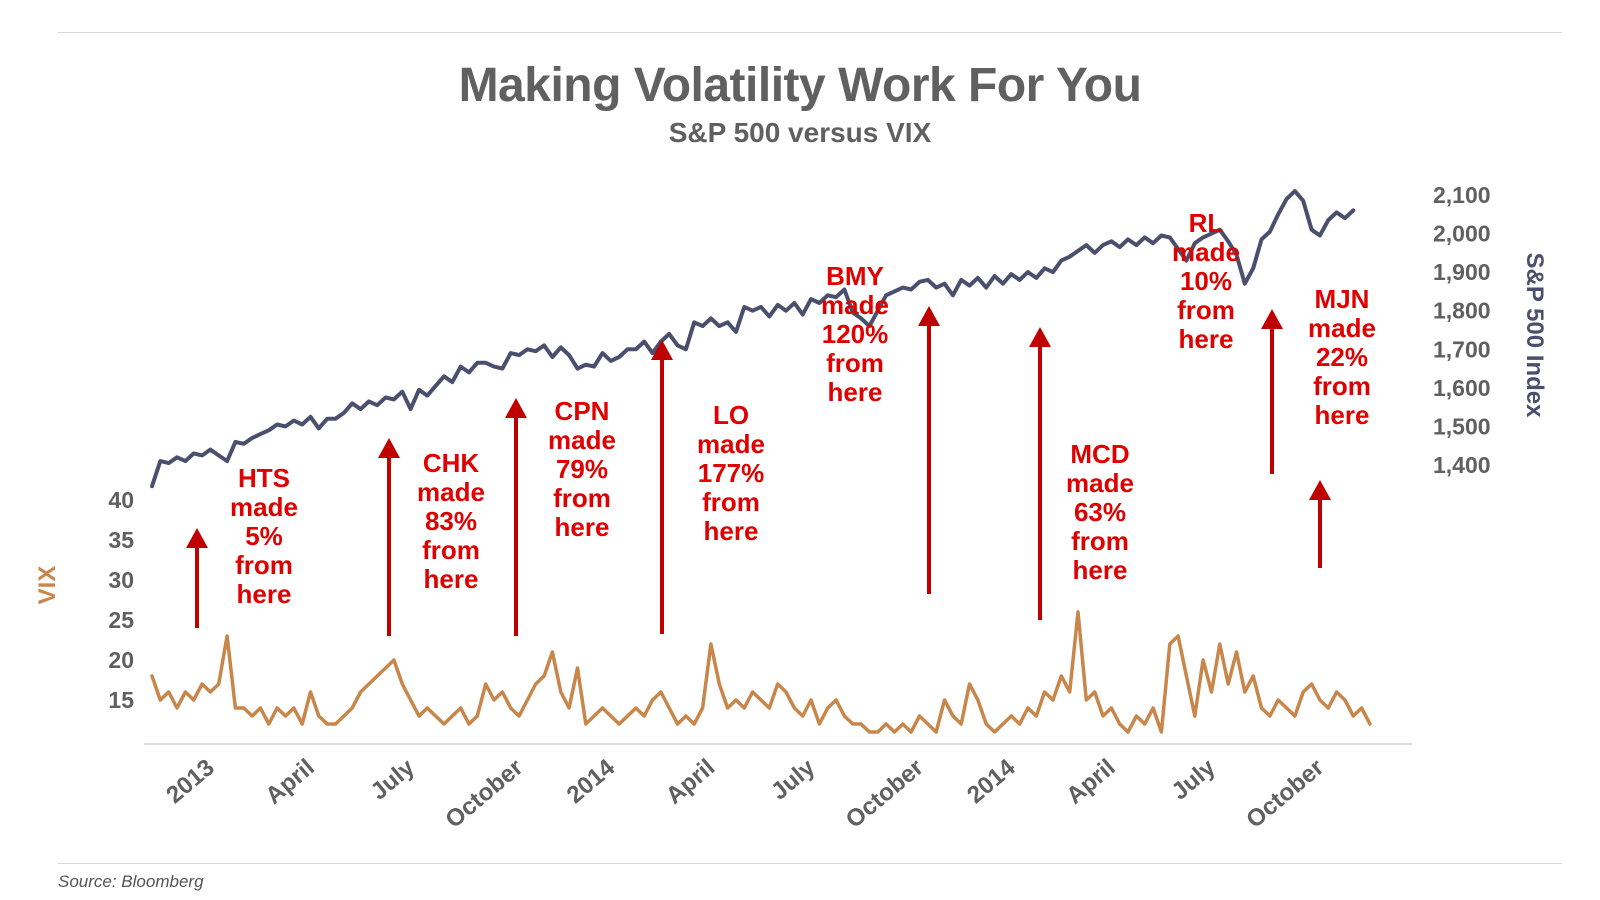 The height and width of the screenshot is (900, 1600). Describe the element at coordinates (1342, 299) in the screenshot. I see `annotation-label: MJN` at that location.